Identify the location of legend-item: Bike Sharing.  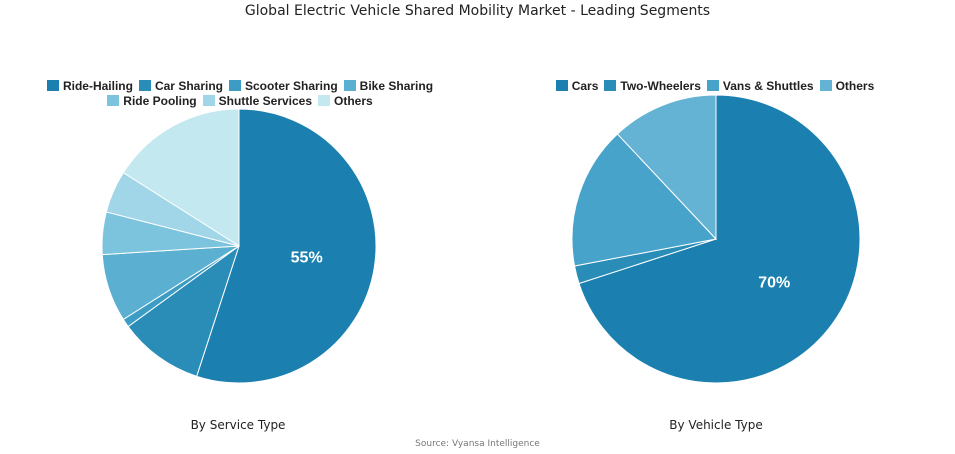
(388, 86).